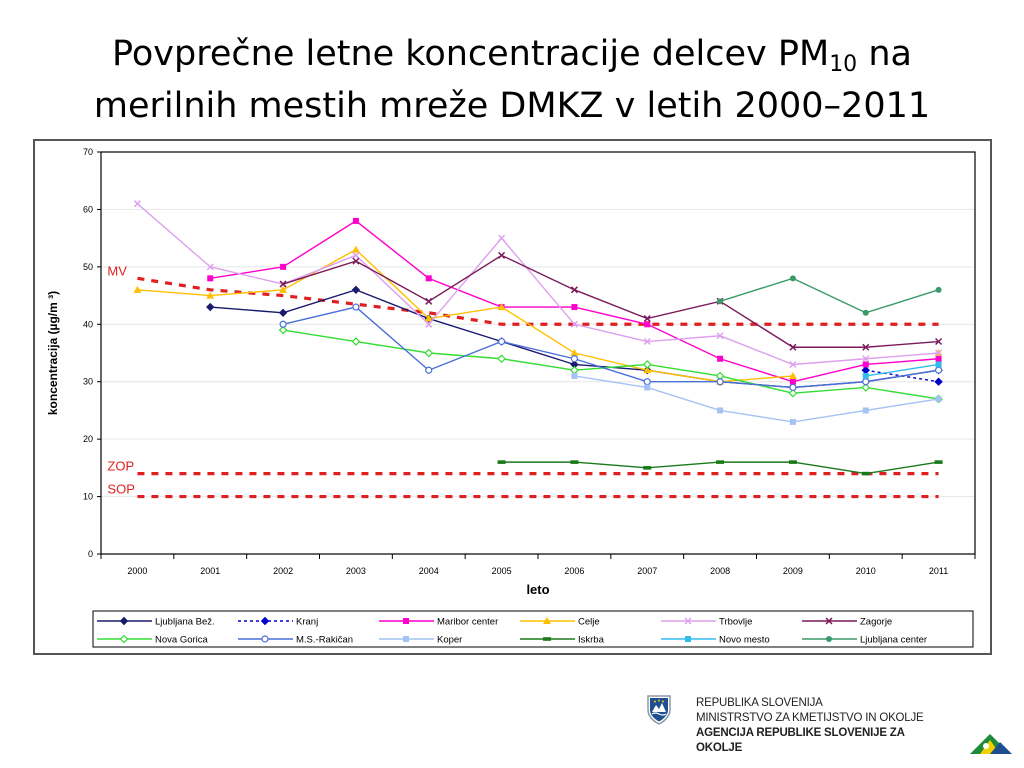  Describe the element at coordinates (88, 497) in the screenshot. I see `y-tick-label: 10` at that location.